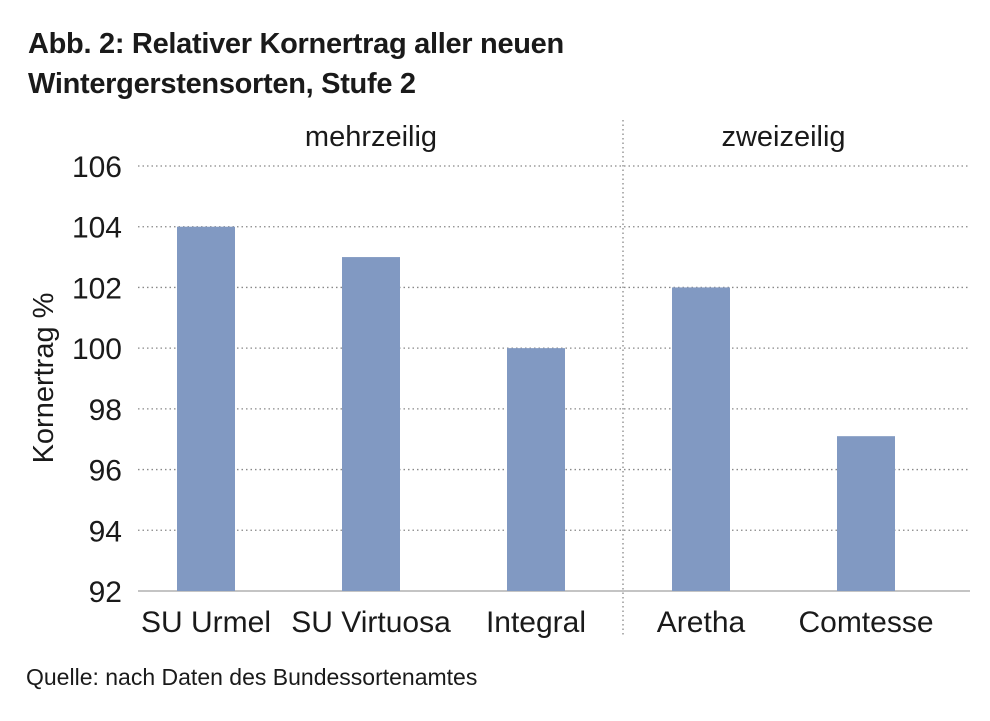 This screenshot has height=721, width=990. Describe the element at coordinates (371, 137) in the screenshot. I see `group-label: mehrzeilig` at that location.